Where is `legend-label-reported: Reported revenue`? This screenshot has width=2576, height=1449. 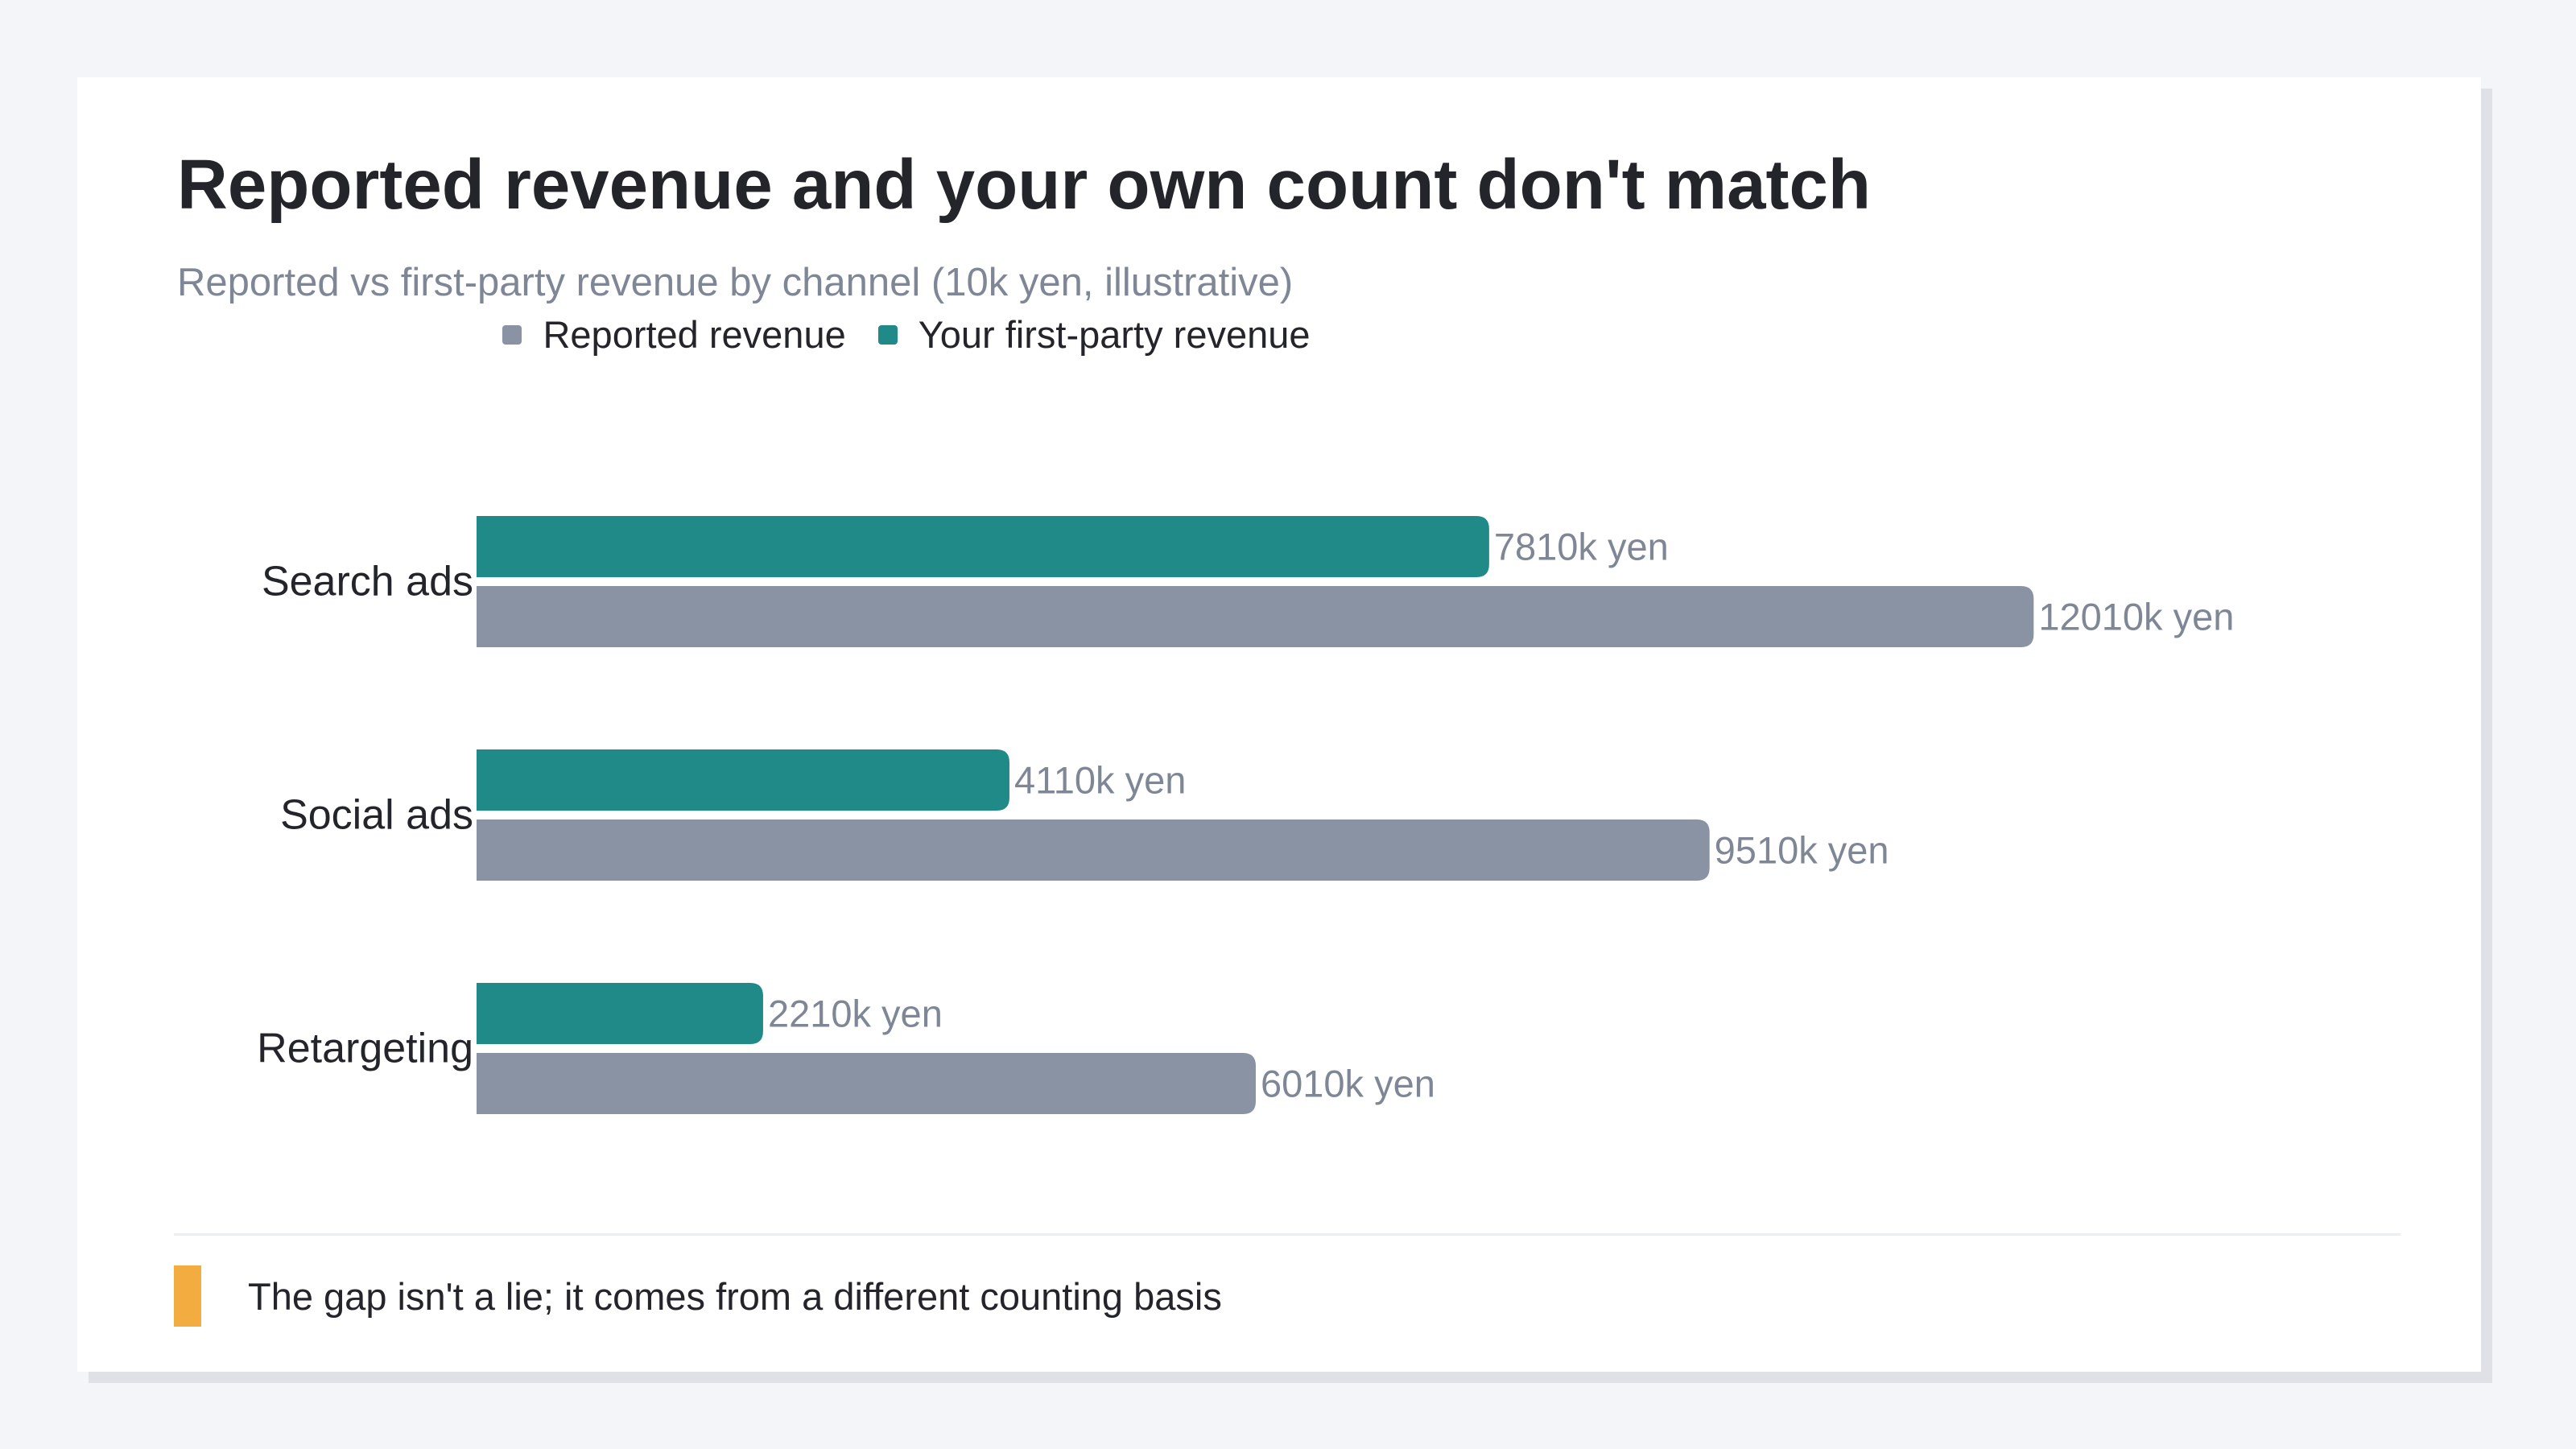 legend-label-reported: Reported revenue is located at coordinates (694, 334).